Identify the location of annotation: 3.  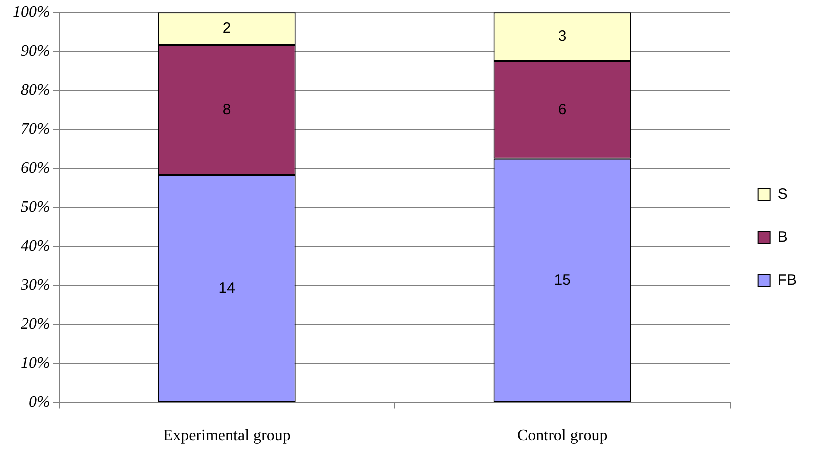
(562, 37).